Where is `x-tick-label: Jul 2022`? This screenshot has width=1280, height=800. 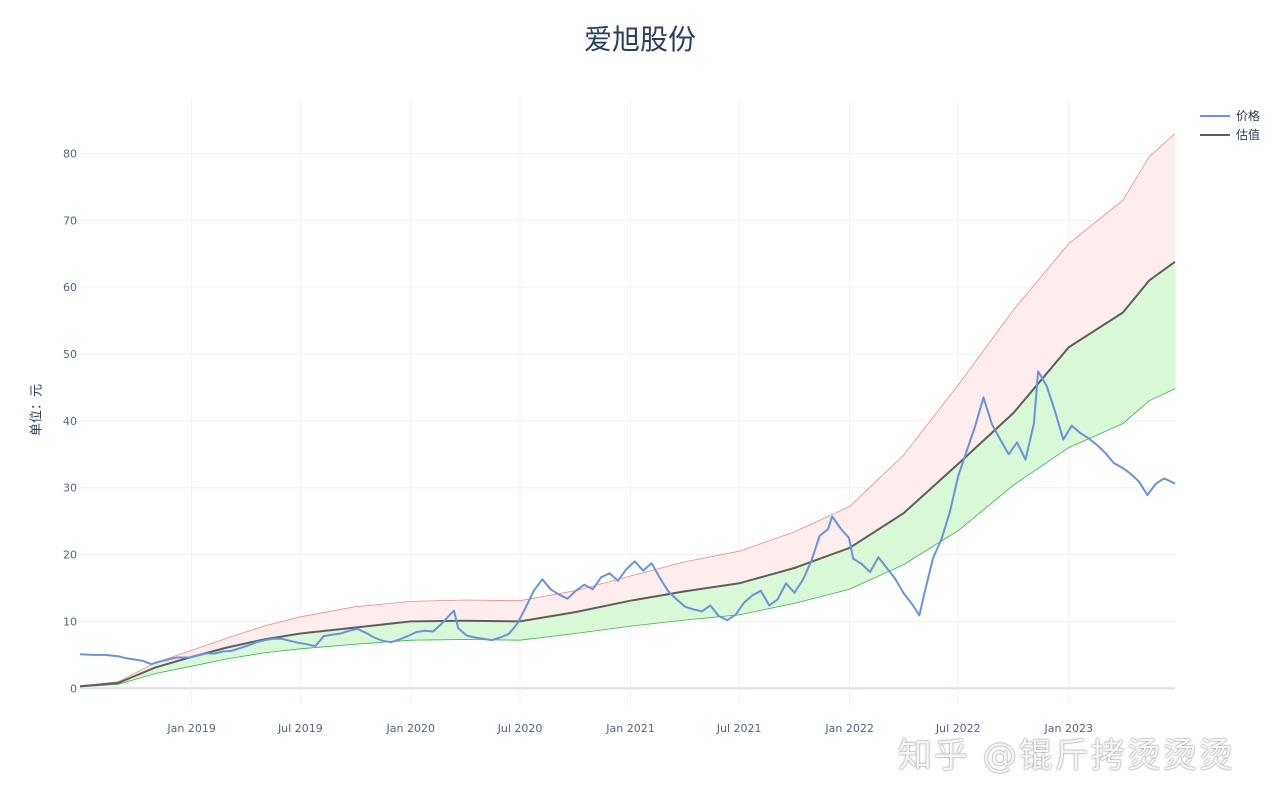 x-tick-label: Jul 2022 is located at coordinates (958, 728).